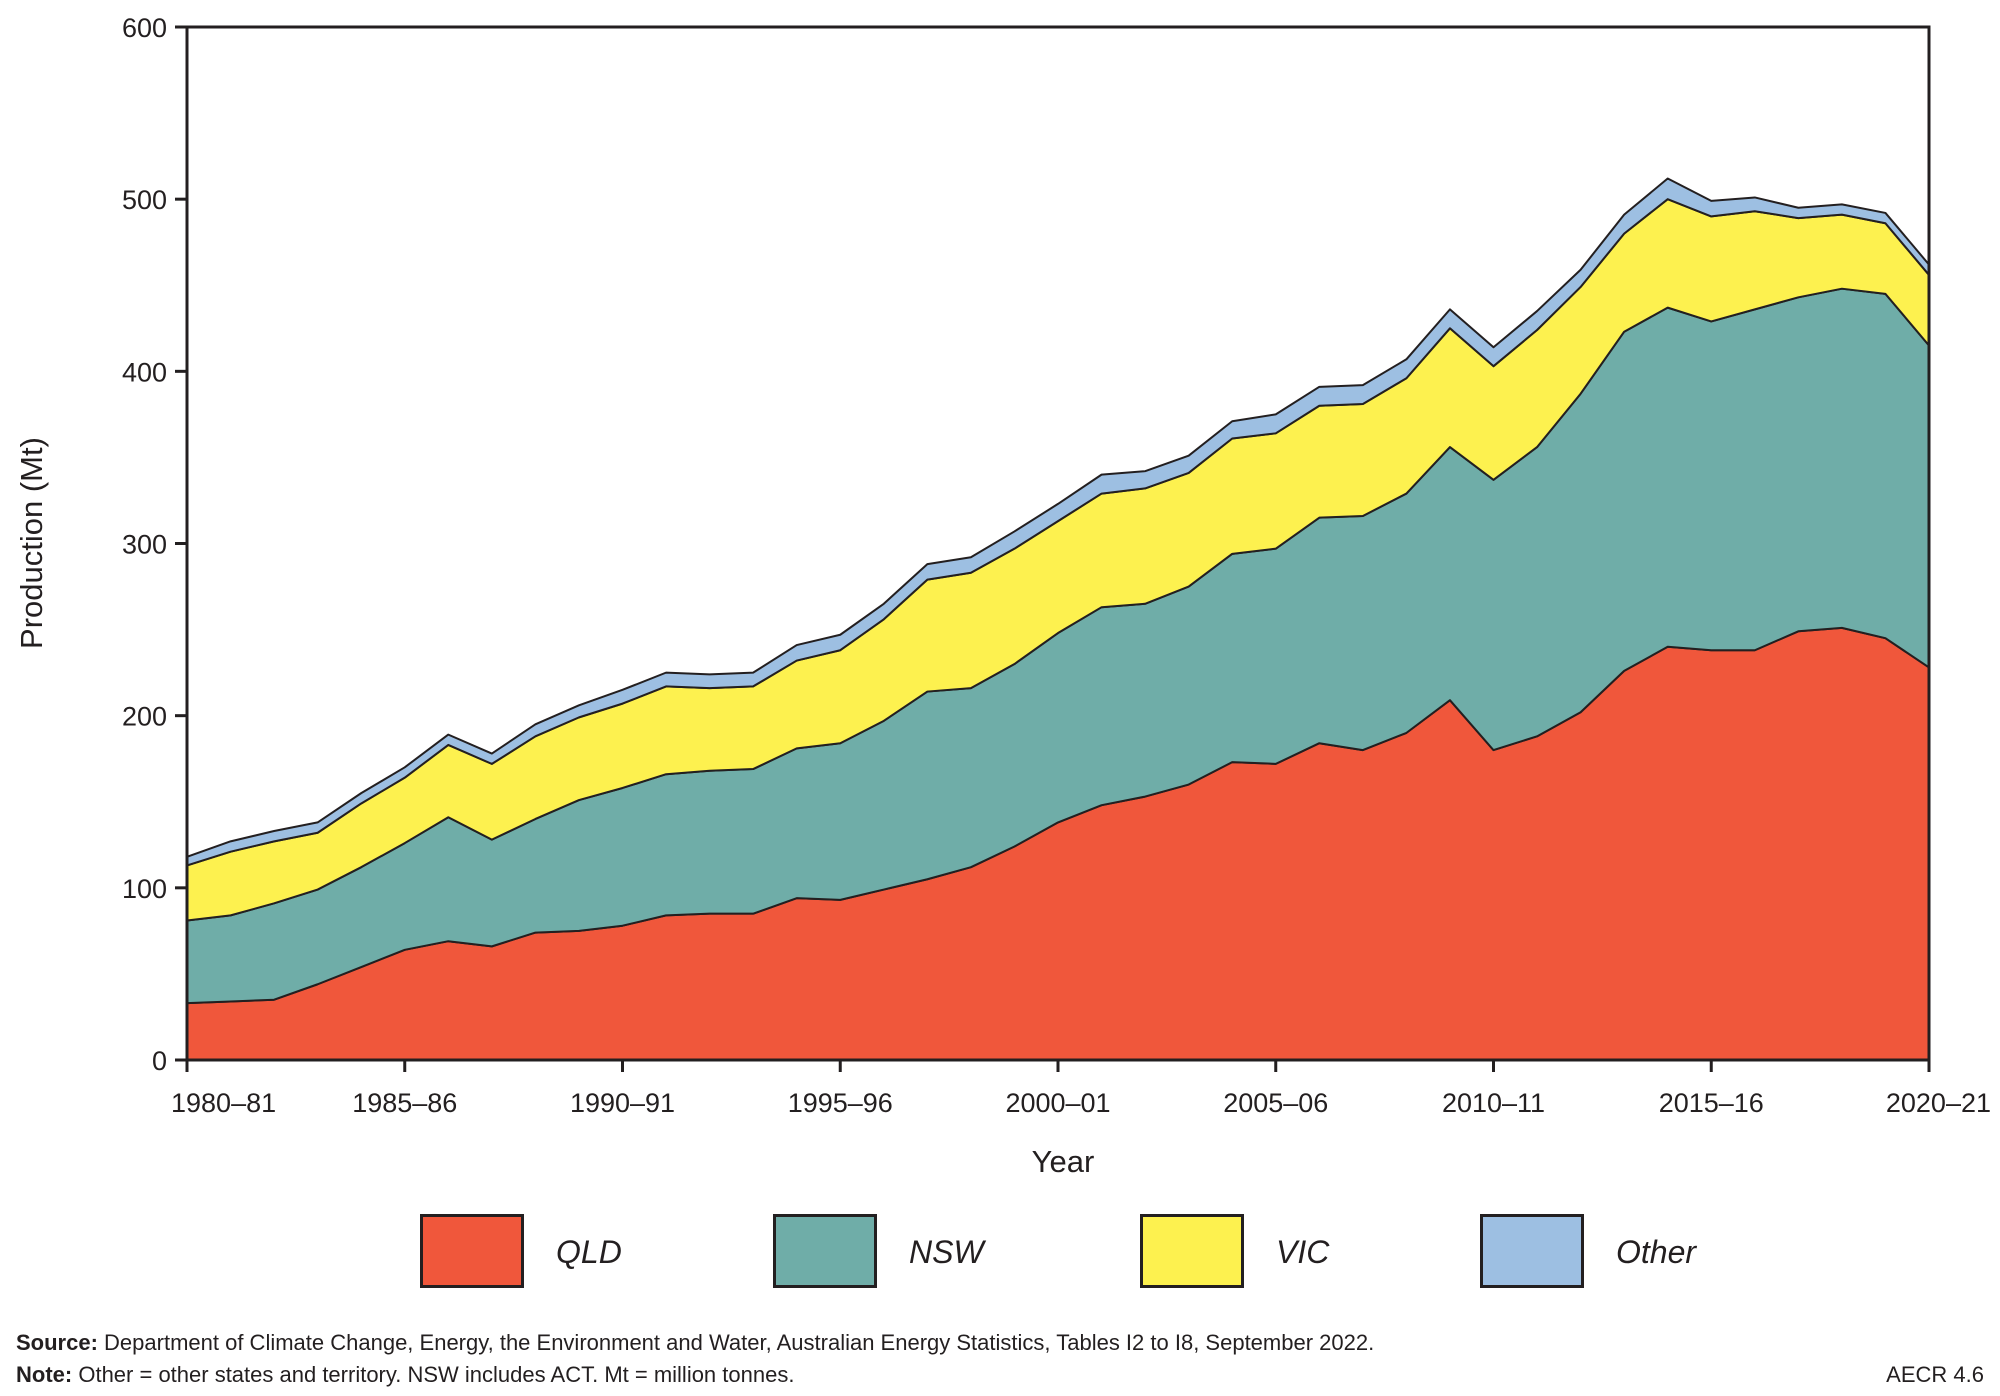 The image size is (2000, 1396). Describe the element at coordinates (1000, 1252) in the screenshot. I see `legend: QLD NSW VIC Other` at that location.